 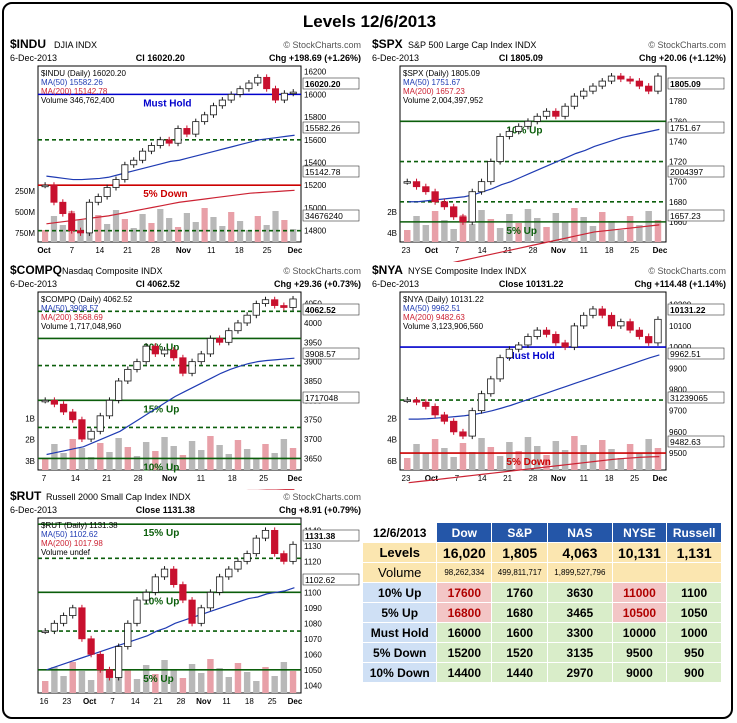 I want to click on value-box-label: 9962.51, so click(x=685, y=354).